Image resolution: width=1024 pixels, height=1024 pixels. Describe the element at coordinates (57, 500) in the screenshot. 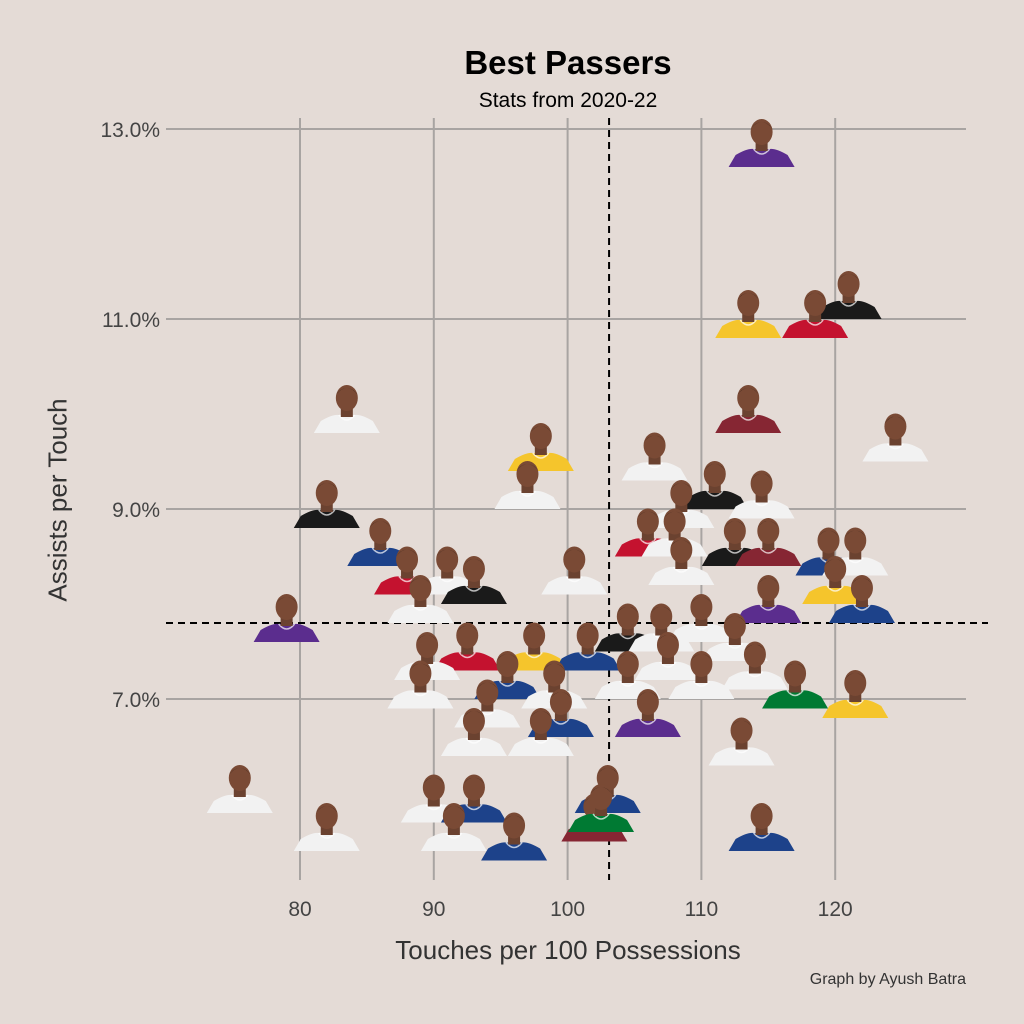

I see `y-axis-label: Assists per Touch` at that location.